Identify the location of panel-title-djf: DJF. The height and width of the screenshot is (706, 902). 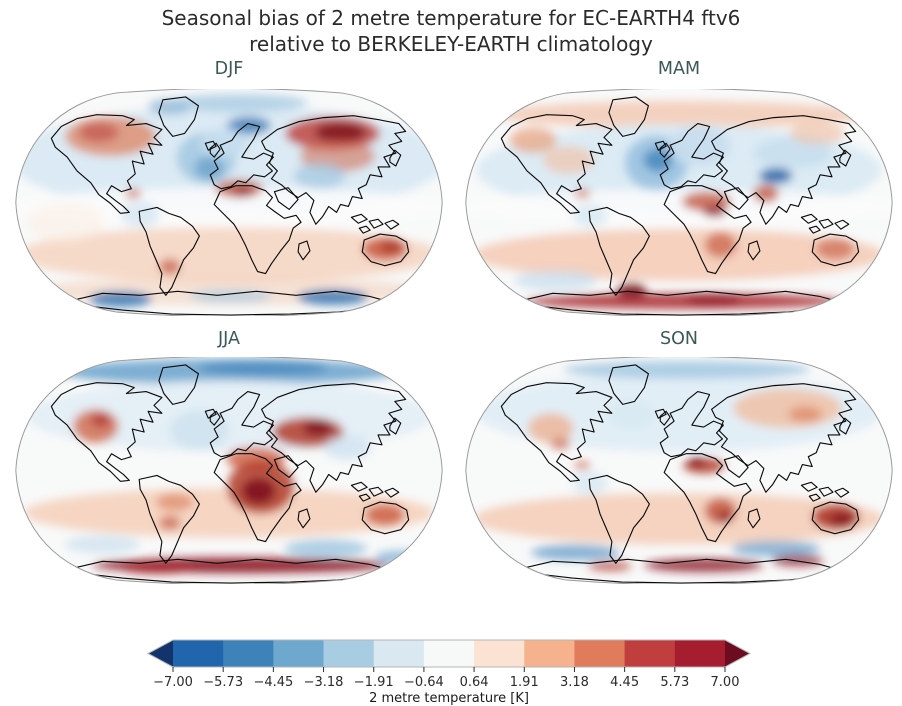
(229, 69).